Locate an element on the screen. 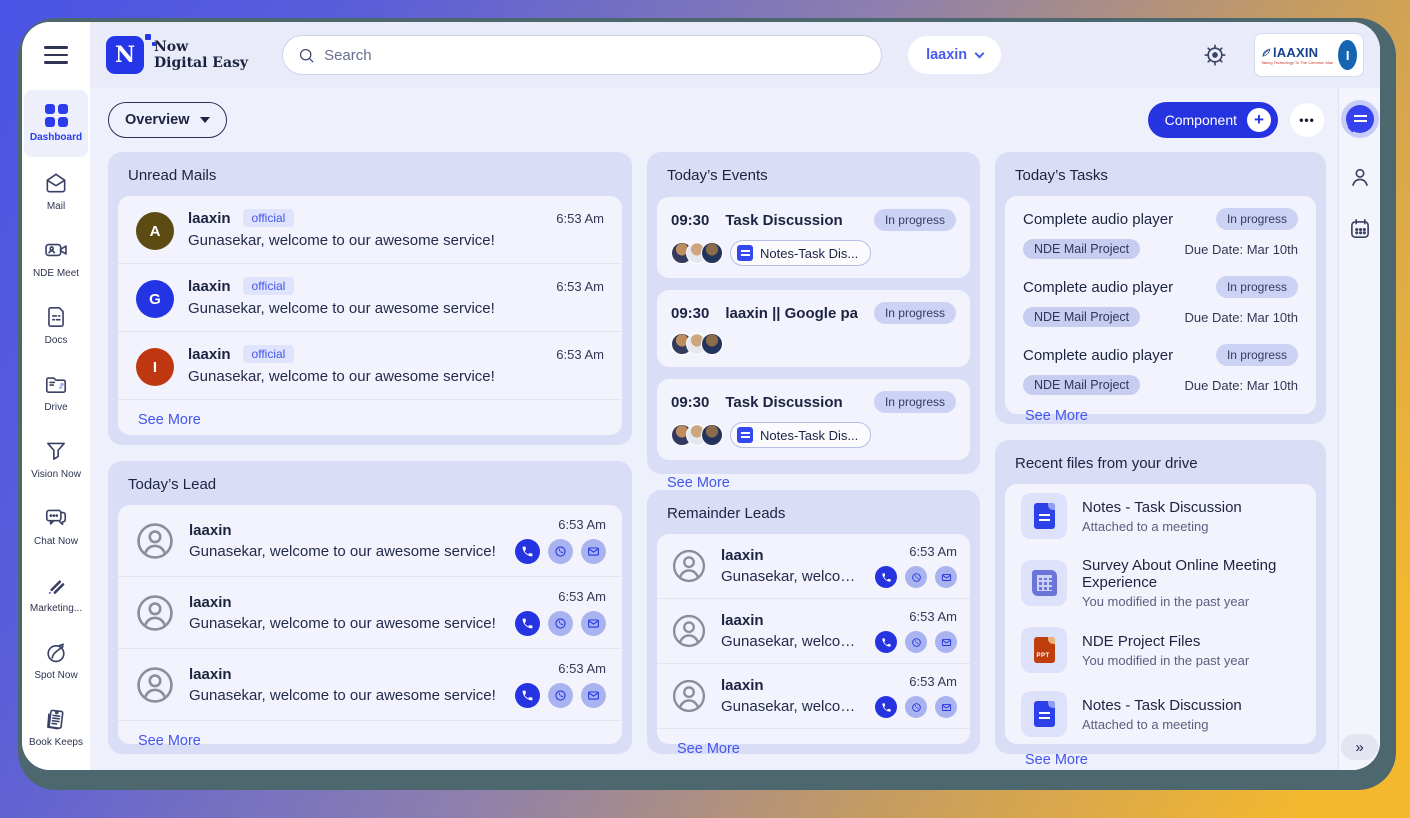 The width and height of the screenshot is (1410, 818). view-selector-label: Overview is located at coordinates (157, 120).